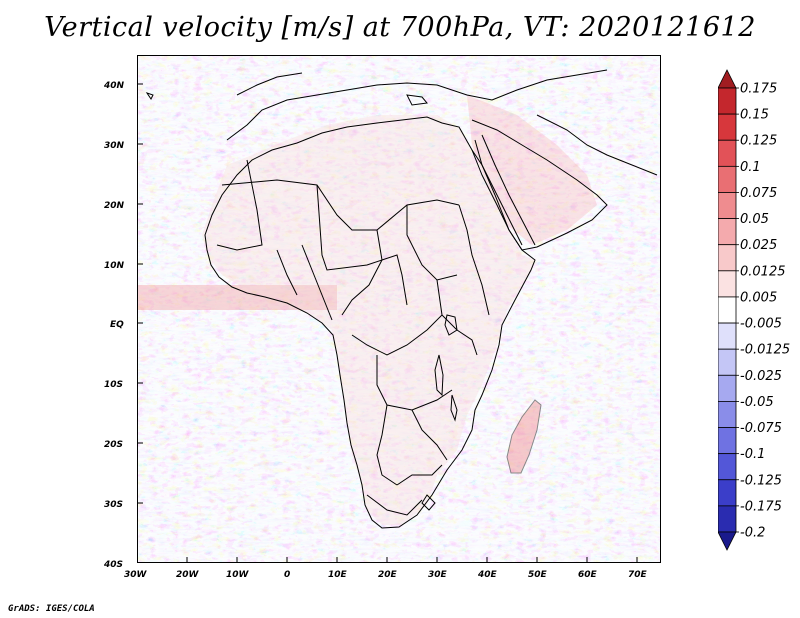 This screenshot has width=800, height=618. Describe the element at coordinates (287, 575) in the screenshot. I see `lon-label: 0` at that location.